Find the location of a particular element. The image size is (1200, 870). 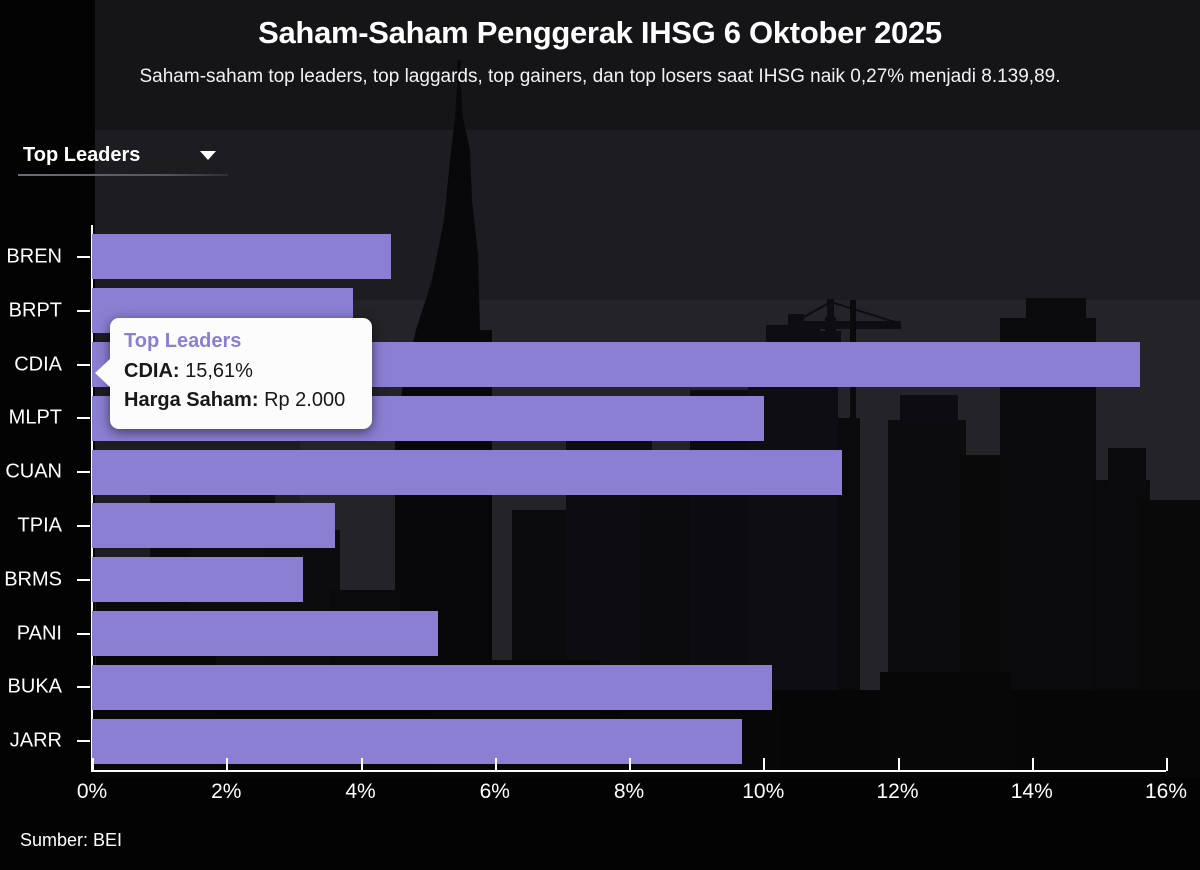

y-axis-label-pani: PANI is located at coordinates (39, 633).